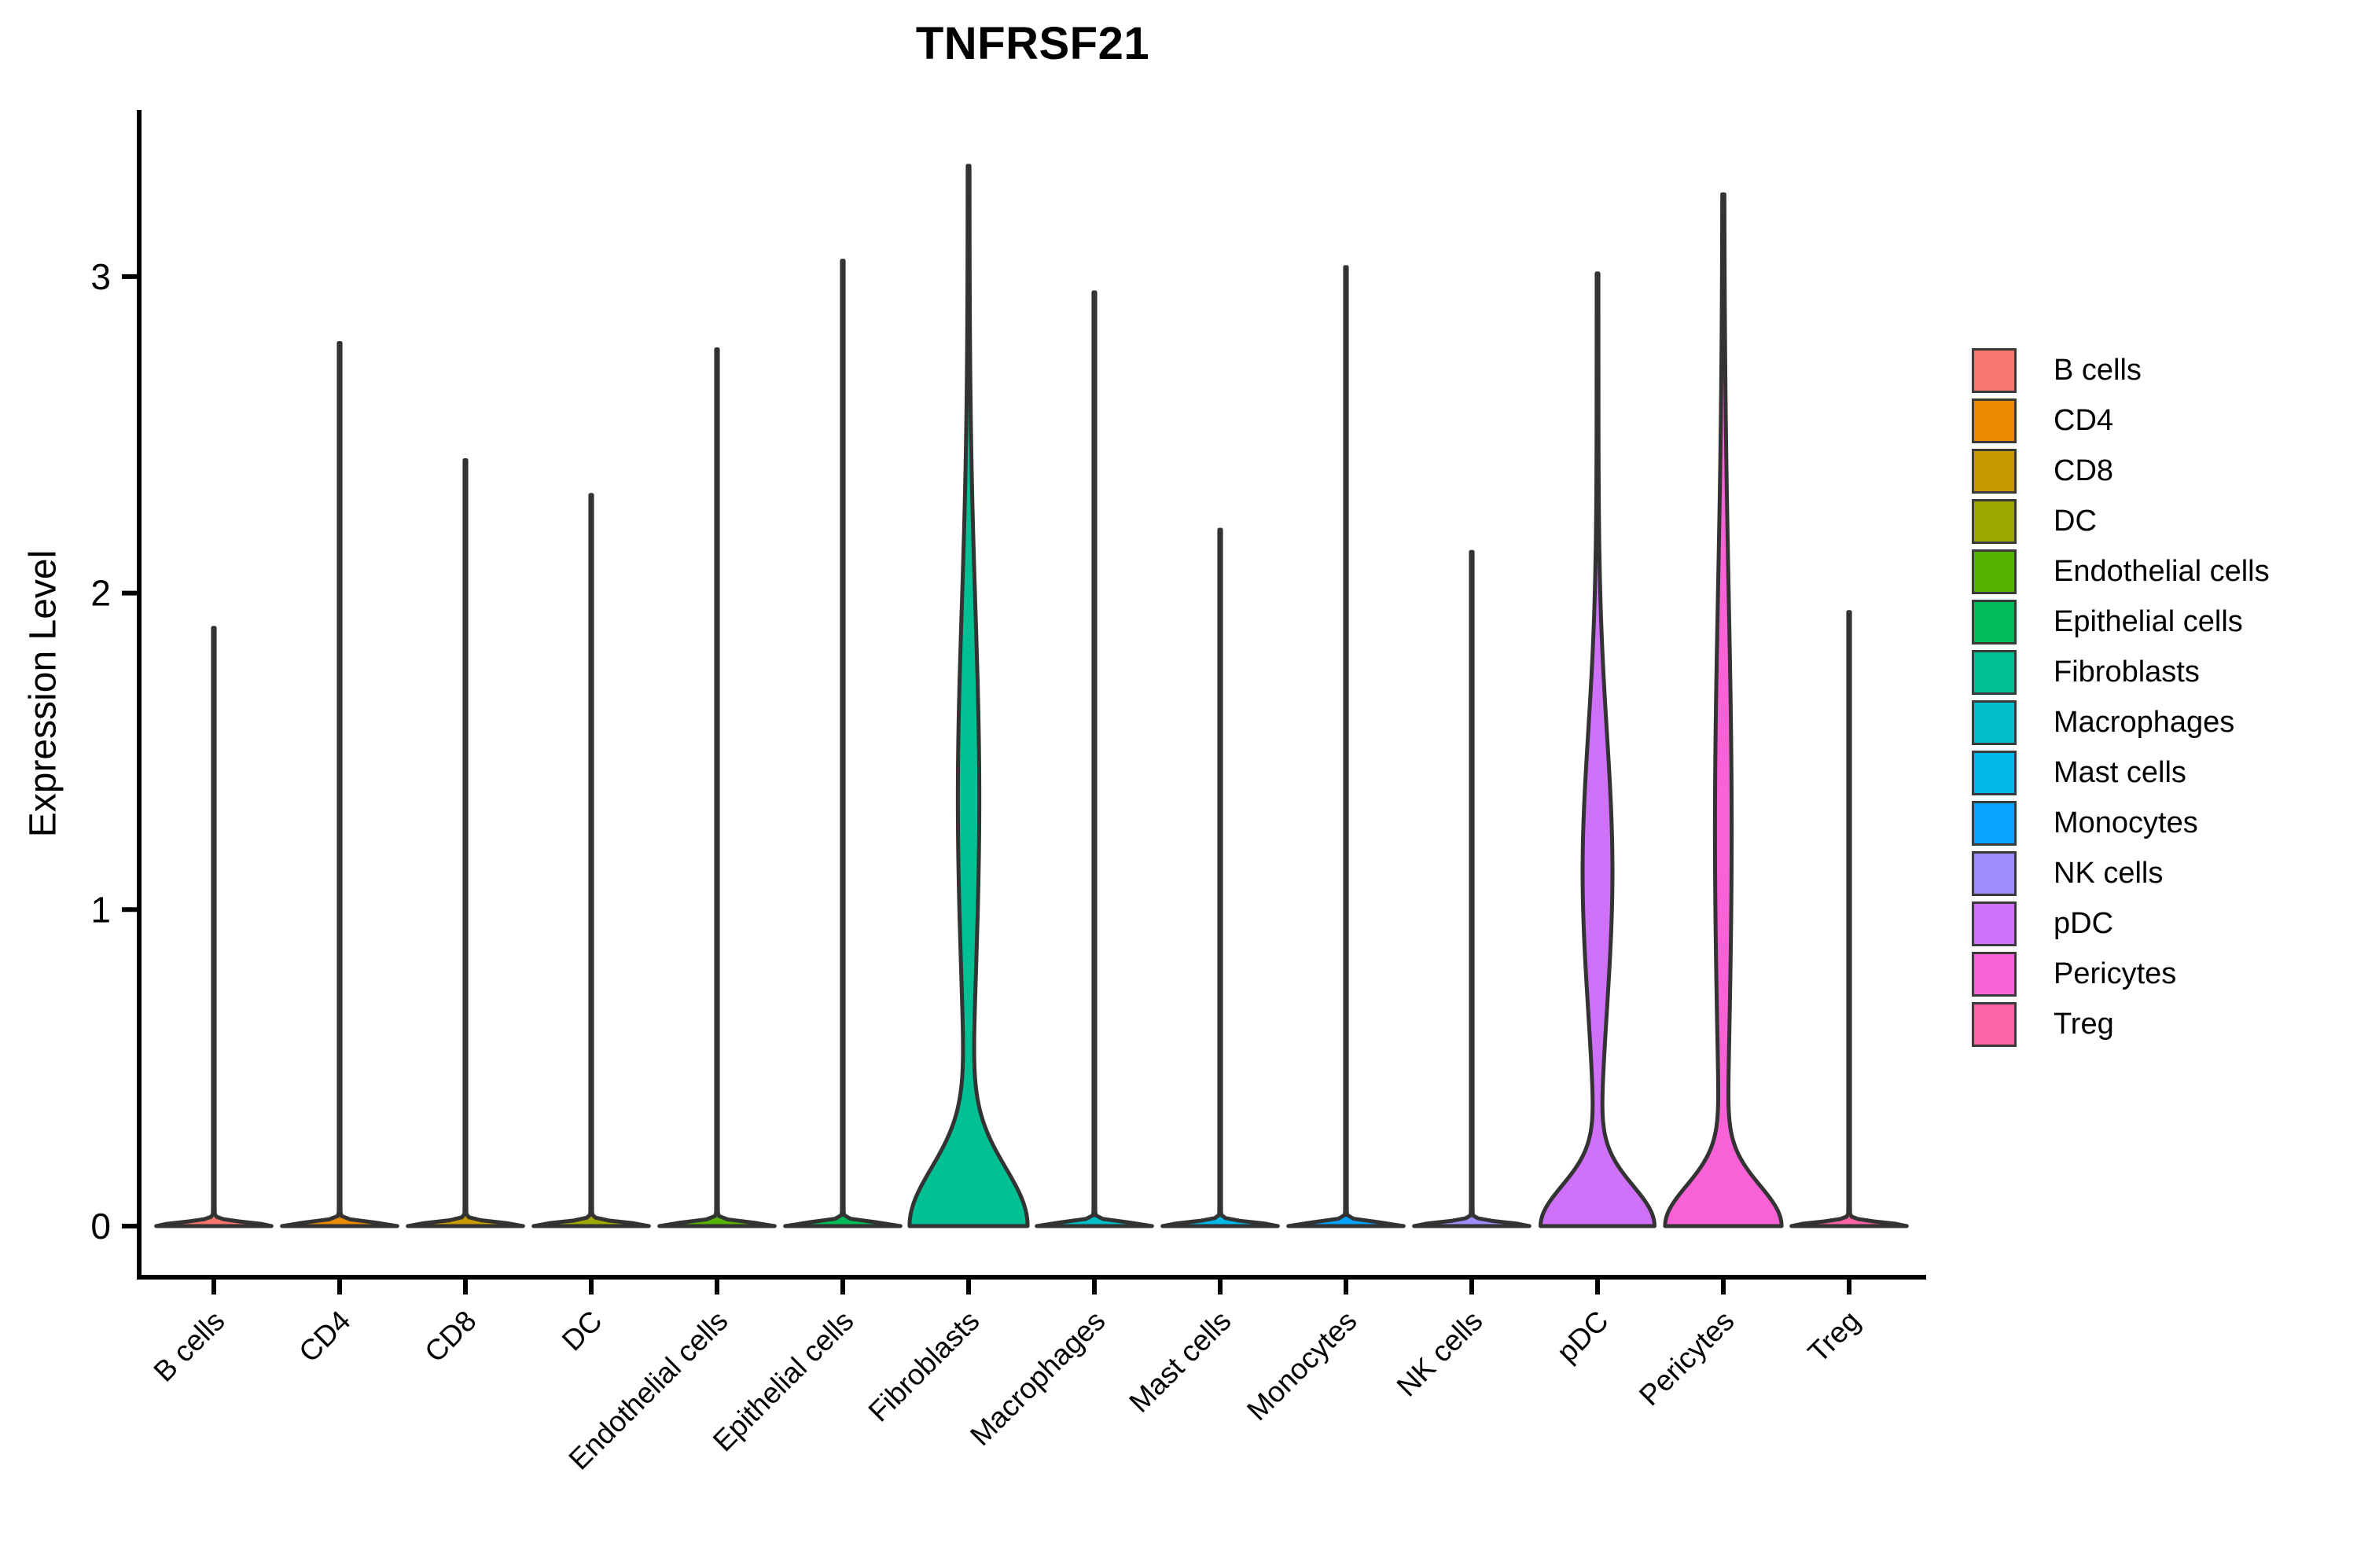 This screenshot has height=1568, width=2368. Describe the element at coordinates (1834, 1337) in the screenshot. I see `x-category-label: Treg` at that location.